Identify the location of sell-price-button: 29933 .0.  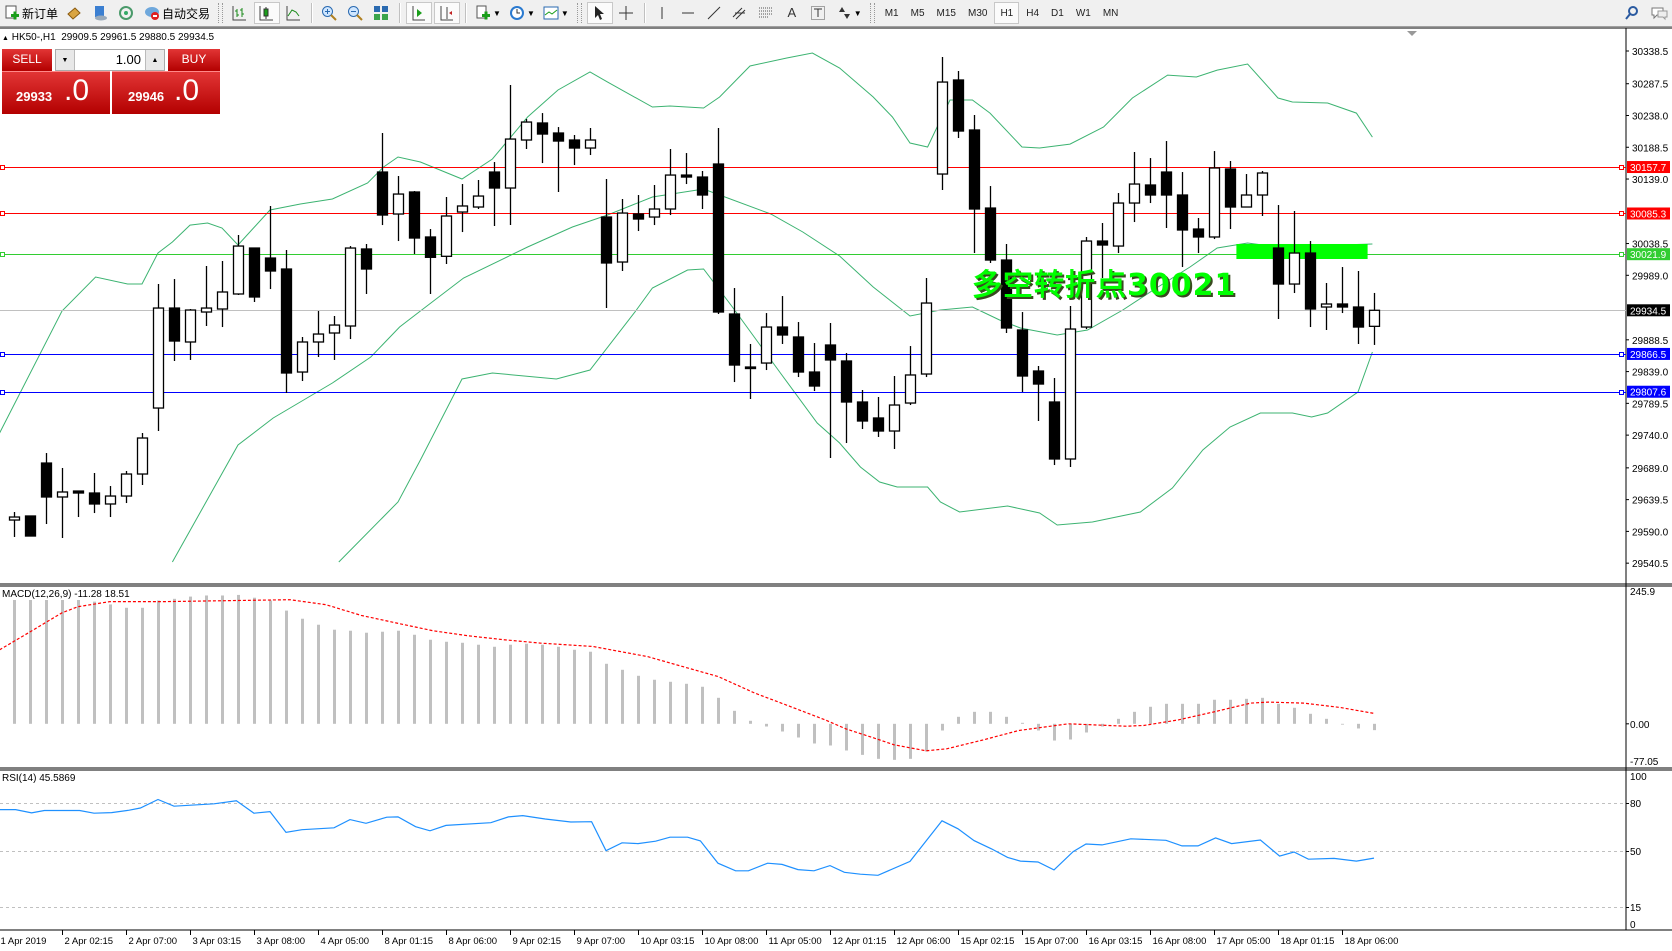
(56, 92).